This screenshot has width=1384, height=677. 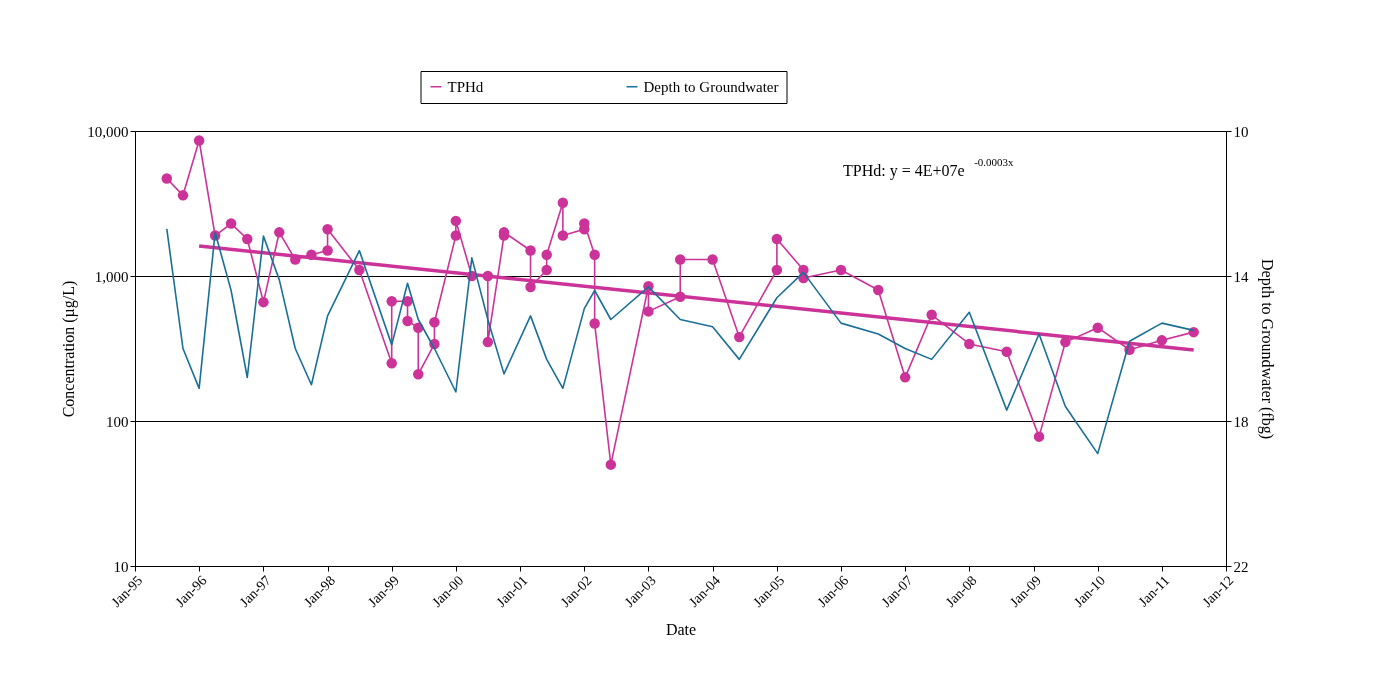 What do you see at coordinates (1241, 276) in the screenshot?
I see `y2-tick-label: 14` at bounding box center [1241, 276].